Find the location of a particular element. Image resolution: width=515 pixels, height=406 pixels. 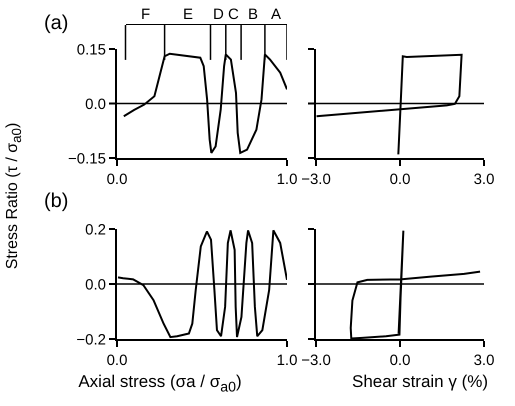

y-tick-label: 0.15 is located at coordinates (91, 49).